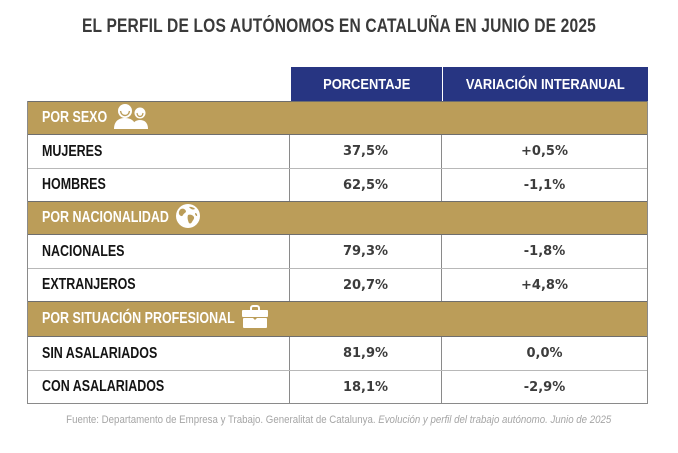  Describe the element at coordinates (365, 285) in the screenshot. I see `percentage-value: 20,7%` at that location.